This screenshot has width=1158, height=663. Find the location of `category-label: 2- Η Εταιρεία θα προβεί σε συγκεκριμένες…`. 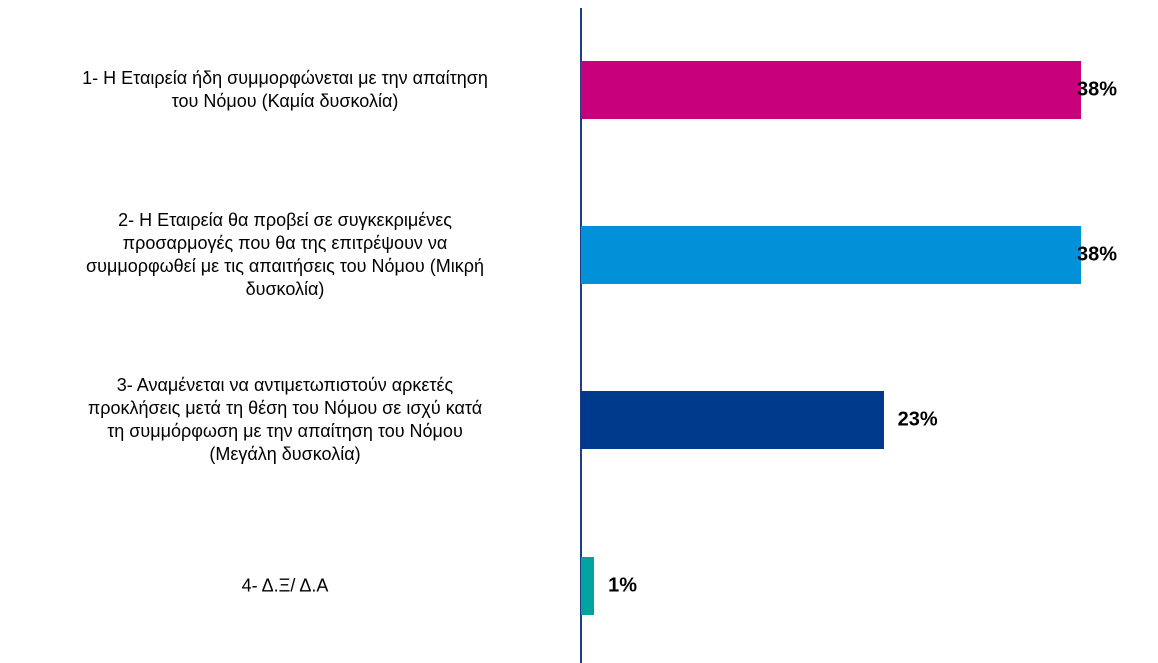

category-label: 2- Η Εταιρεία θα προβεί σε συγκεκριμένες… is located at coordinates (285, 254).